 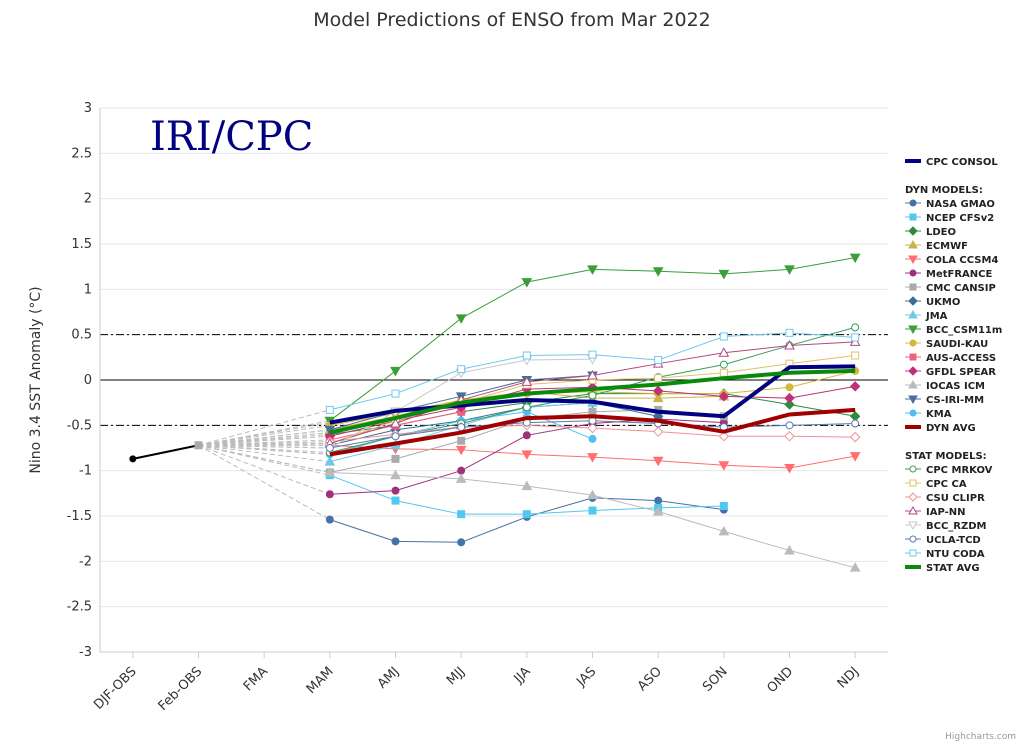 What do you see at coordinates (951, 162) in the screenshot?
I see `legend-item-cpc-consol: CPC CONSOL` at bounding box center [951, 162].